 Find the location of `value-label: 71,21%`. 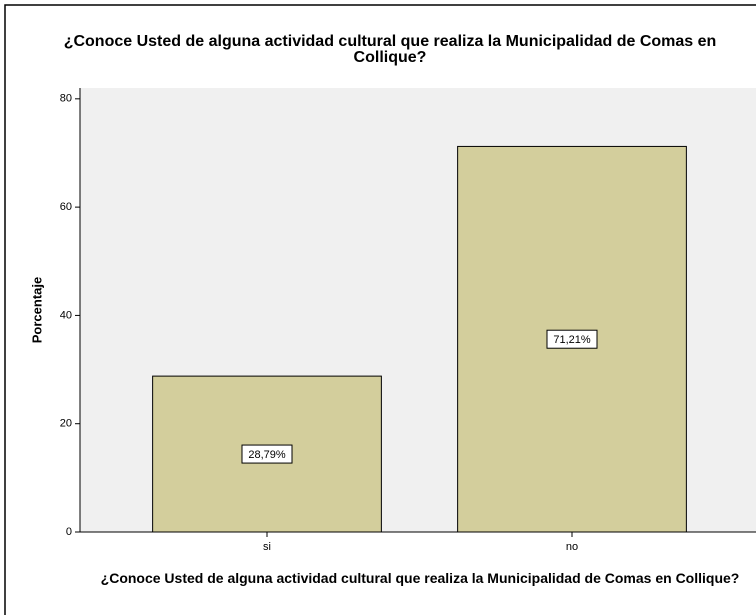

value-label: 71,21% is located at coordinates (572, 340).